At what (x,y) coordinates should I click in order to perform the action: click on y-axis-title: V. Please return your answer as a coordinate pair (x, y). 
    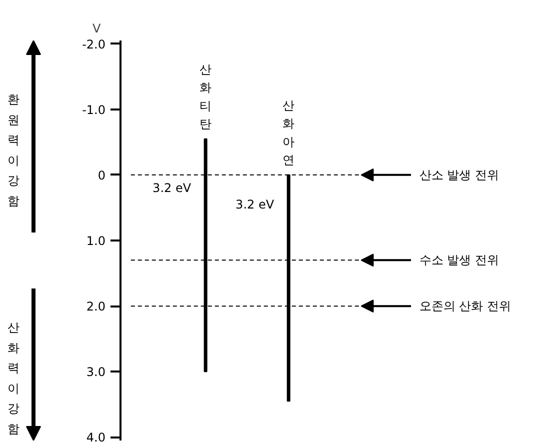
    Looking at the image, I should click on (97, 29).